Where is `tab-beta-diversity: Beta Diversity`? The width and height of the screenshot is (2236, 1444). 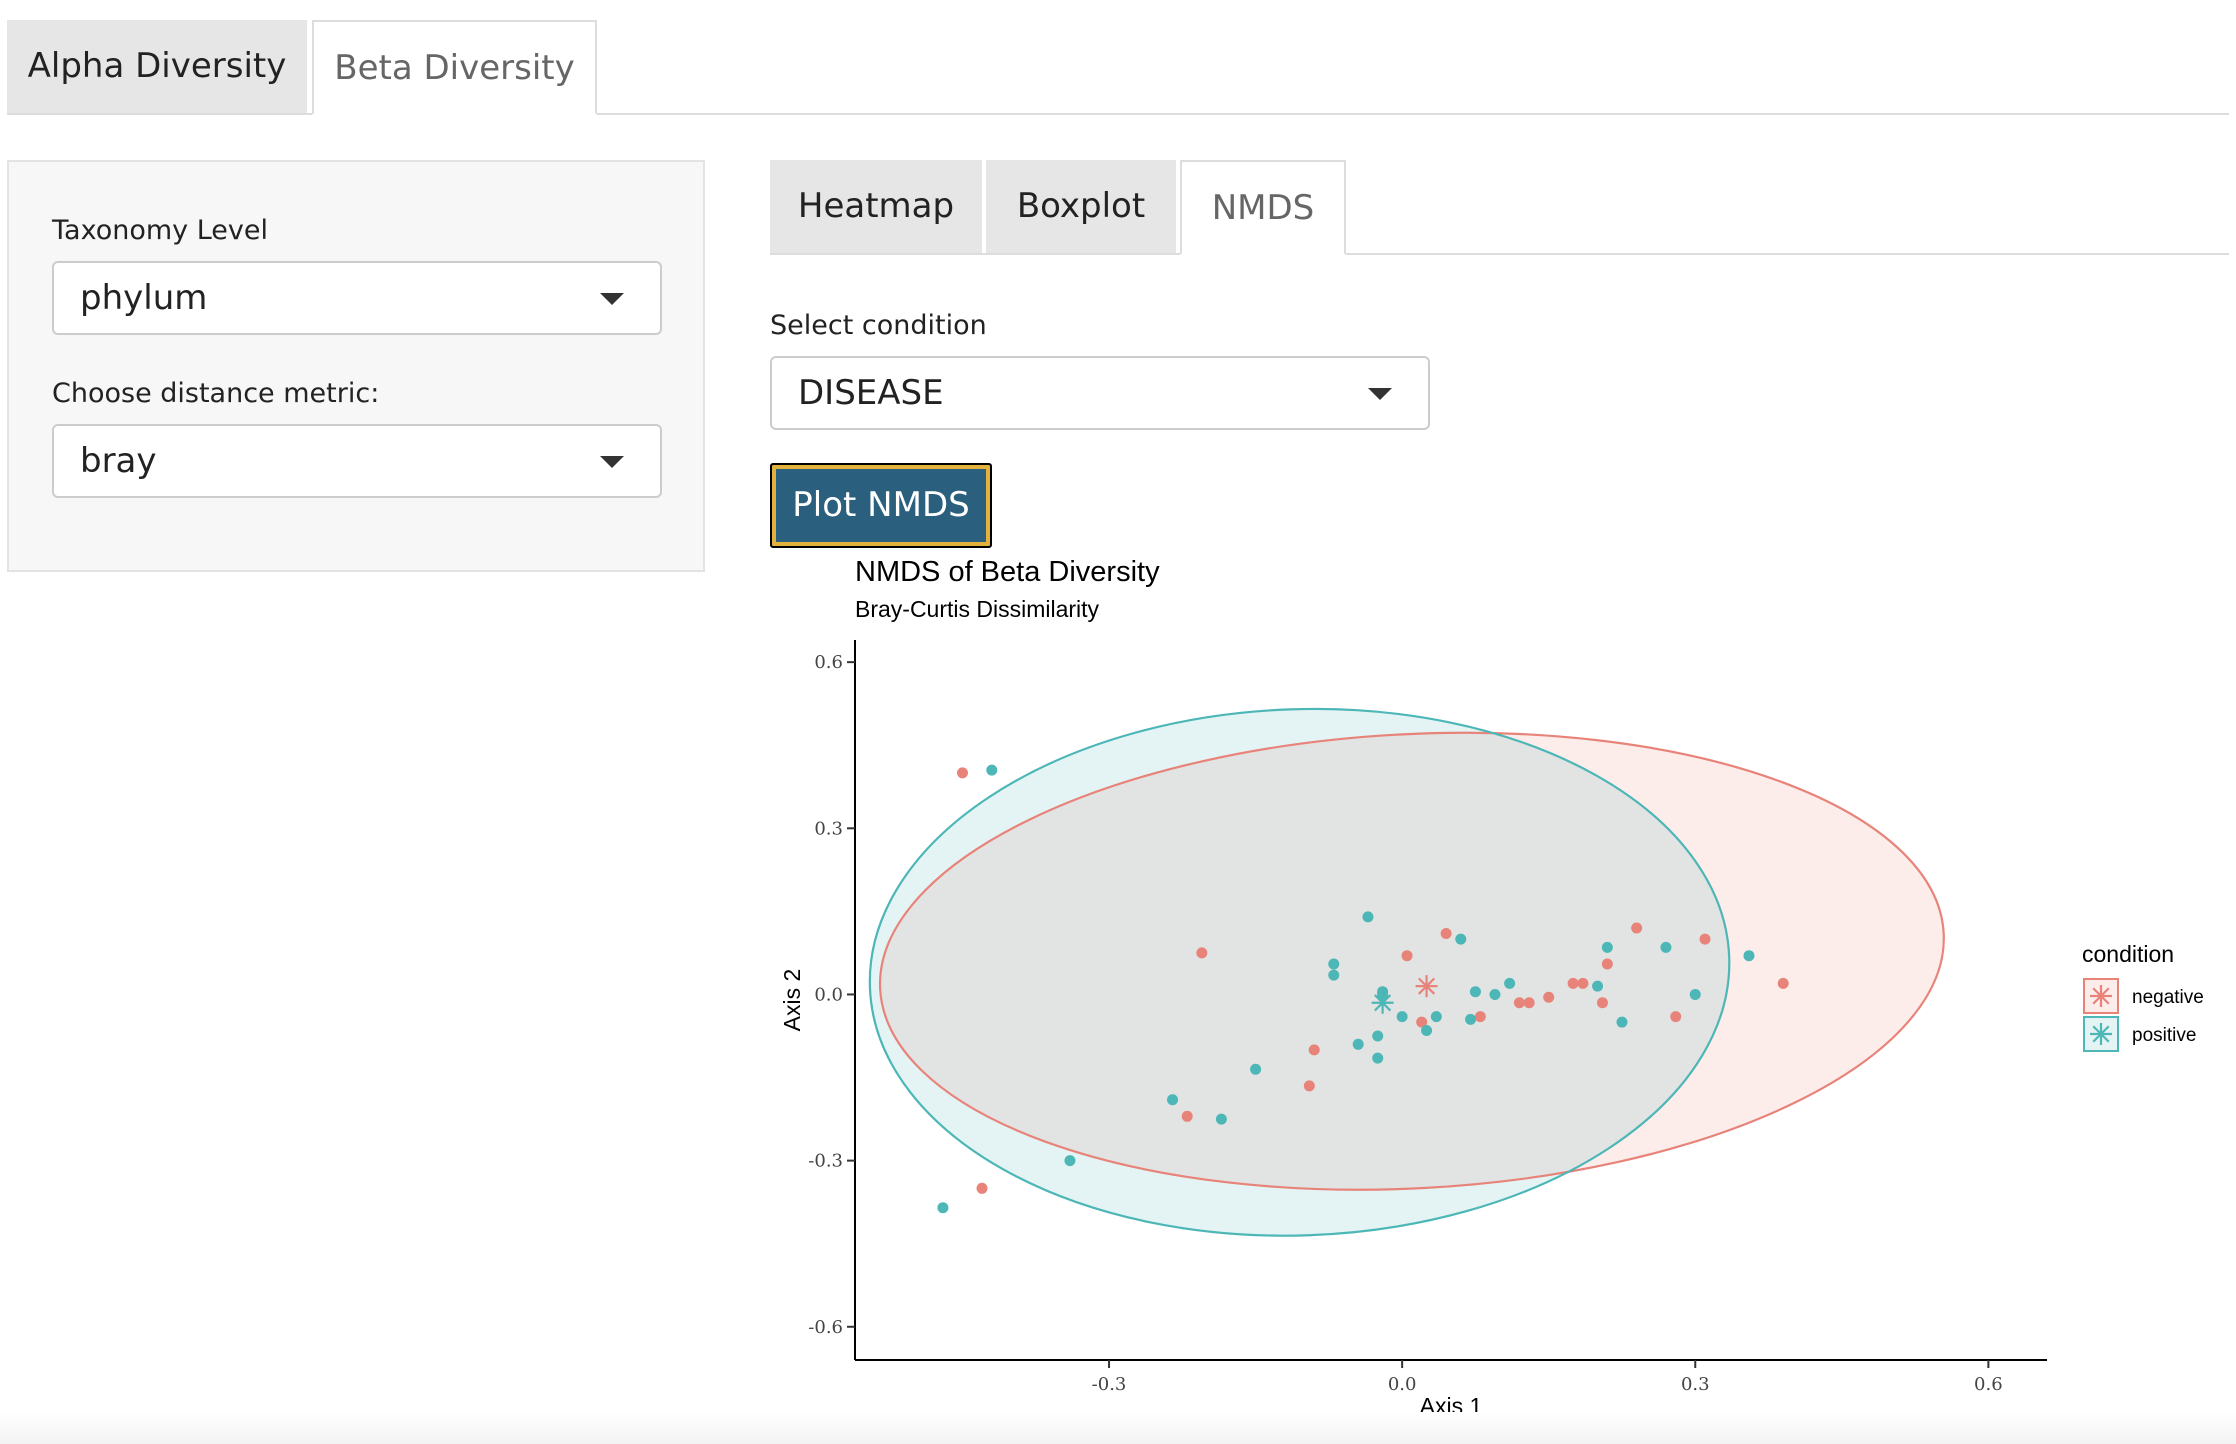 tab-beta-diversity: Beta Diversity is located at coordinates (454, 67).